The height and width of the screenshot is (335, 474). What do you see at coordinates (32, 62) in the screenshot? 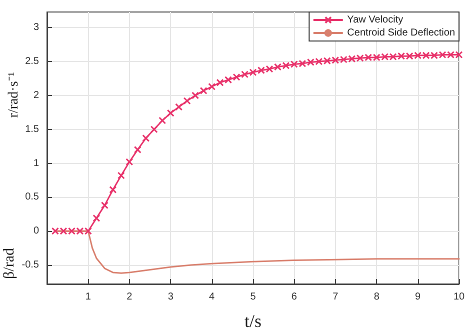
I see `y-tick-label: 2.5` at bounding box center [32, 62].